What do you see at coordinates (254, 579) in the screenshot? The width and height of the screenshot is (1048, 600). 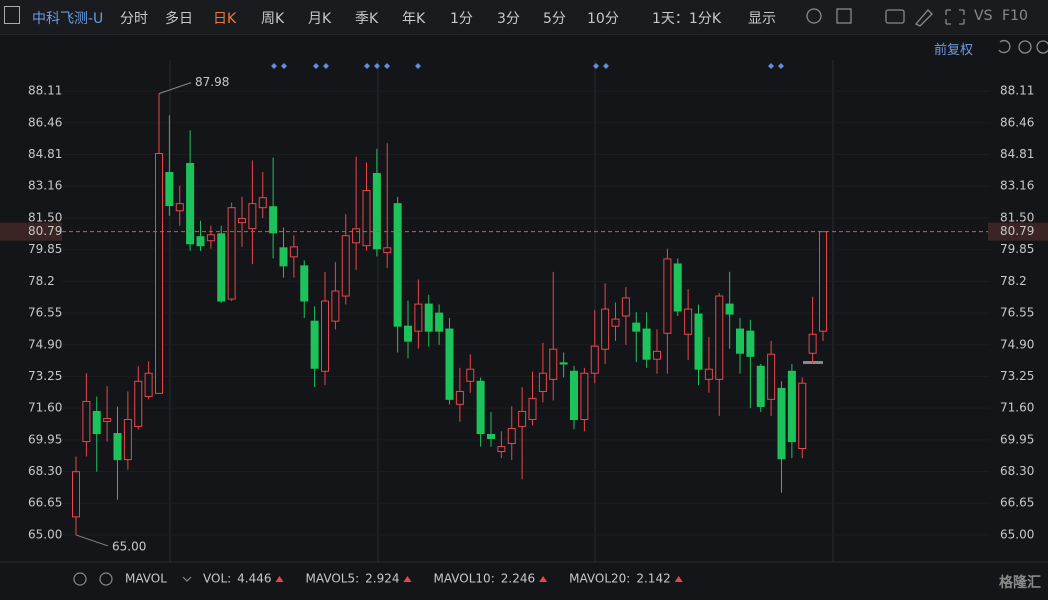 I see `indicator-value: 4.446` at bounding box center [254, 579].